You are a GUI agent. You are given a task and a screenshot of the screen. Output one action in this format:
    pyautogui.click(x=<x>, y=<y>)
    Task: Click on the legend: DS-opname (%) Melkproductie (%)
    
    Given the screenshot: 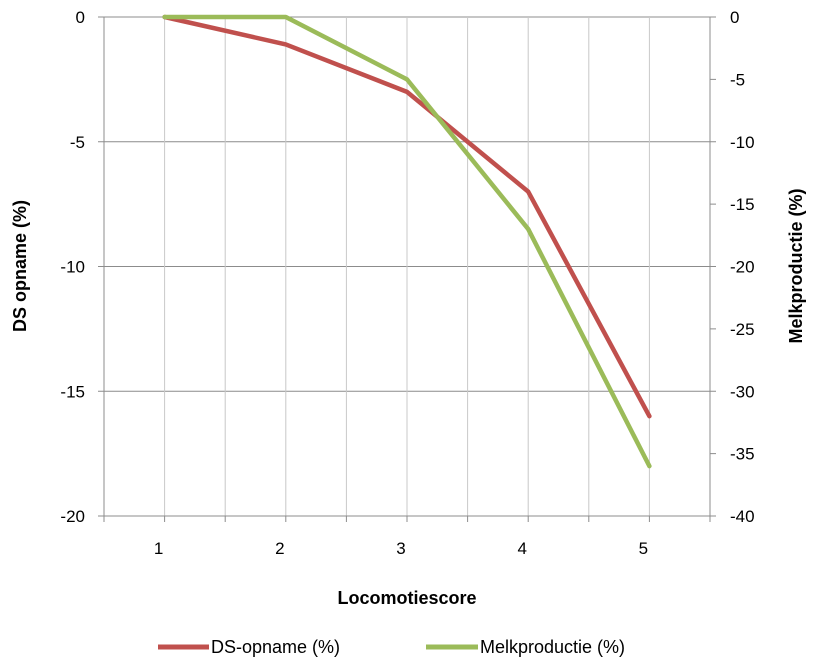 What is the action you would take?
    pyautogui.click(x=391, y=647)
    